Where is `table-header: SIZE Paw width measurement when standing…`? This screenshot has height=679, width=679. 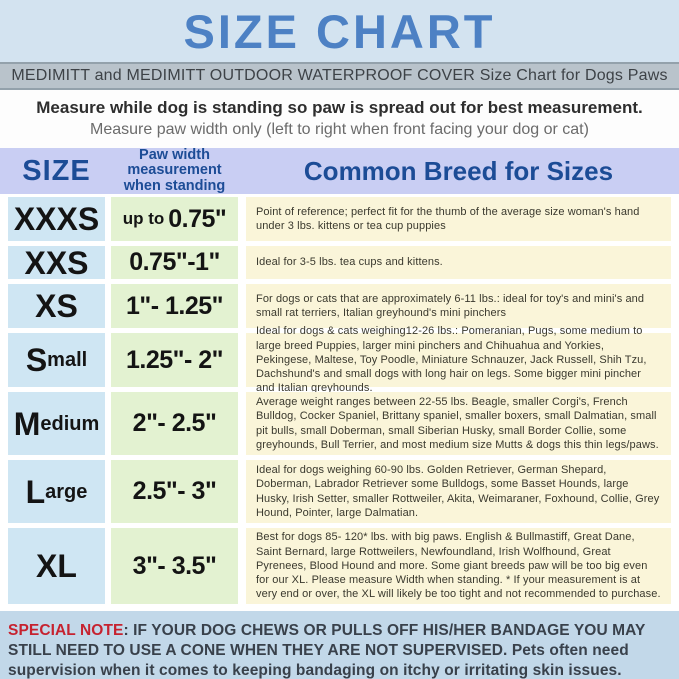 table-header: SIZE Paw width measurement when standing… is located at coordinates (339, 170).